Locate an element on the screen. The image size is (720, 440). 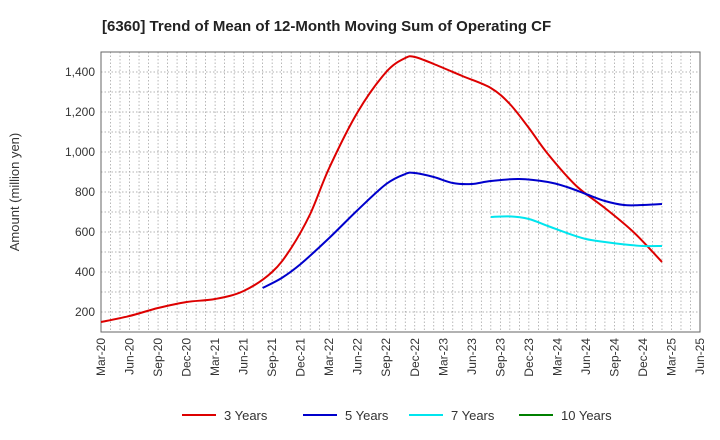
x-tick-label: Jun-23 is located at coordinates (472, 356).